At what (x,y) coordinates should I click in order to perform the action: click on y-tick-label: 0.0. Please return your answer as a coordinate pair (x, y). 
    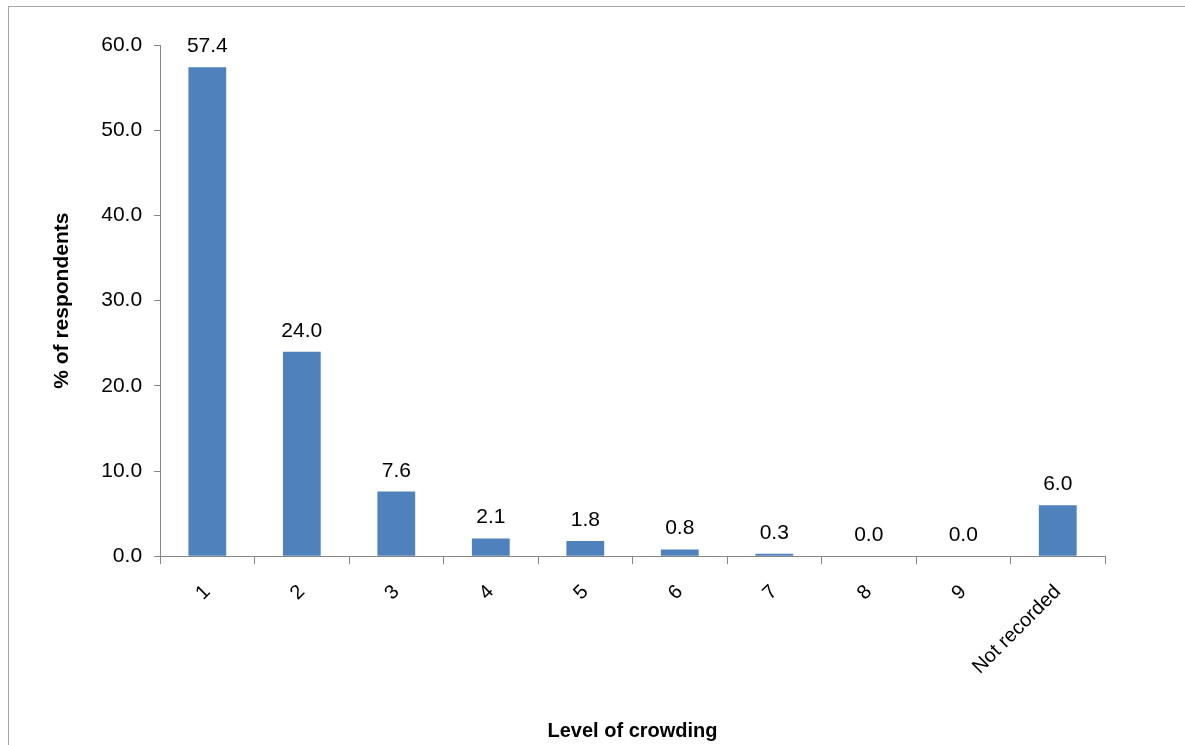
    Looking at the image, I should click on (127, 555).